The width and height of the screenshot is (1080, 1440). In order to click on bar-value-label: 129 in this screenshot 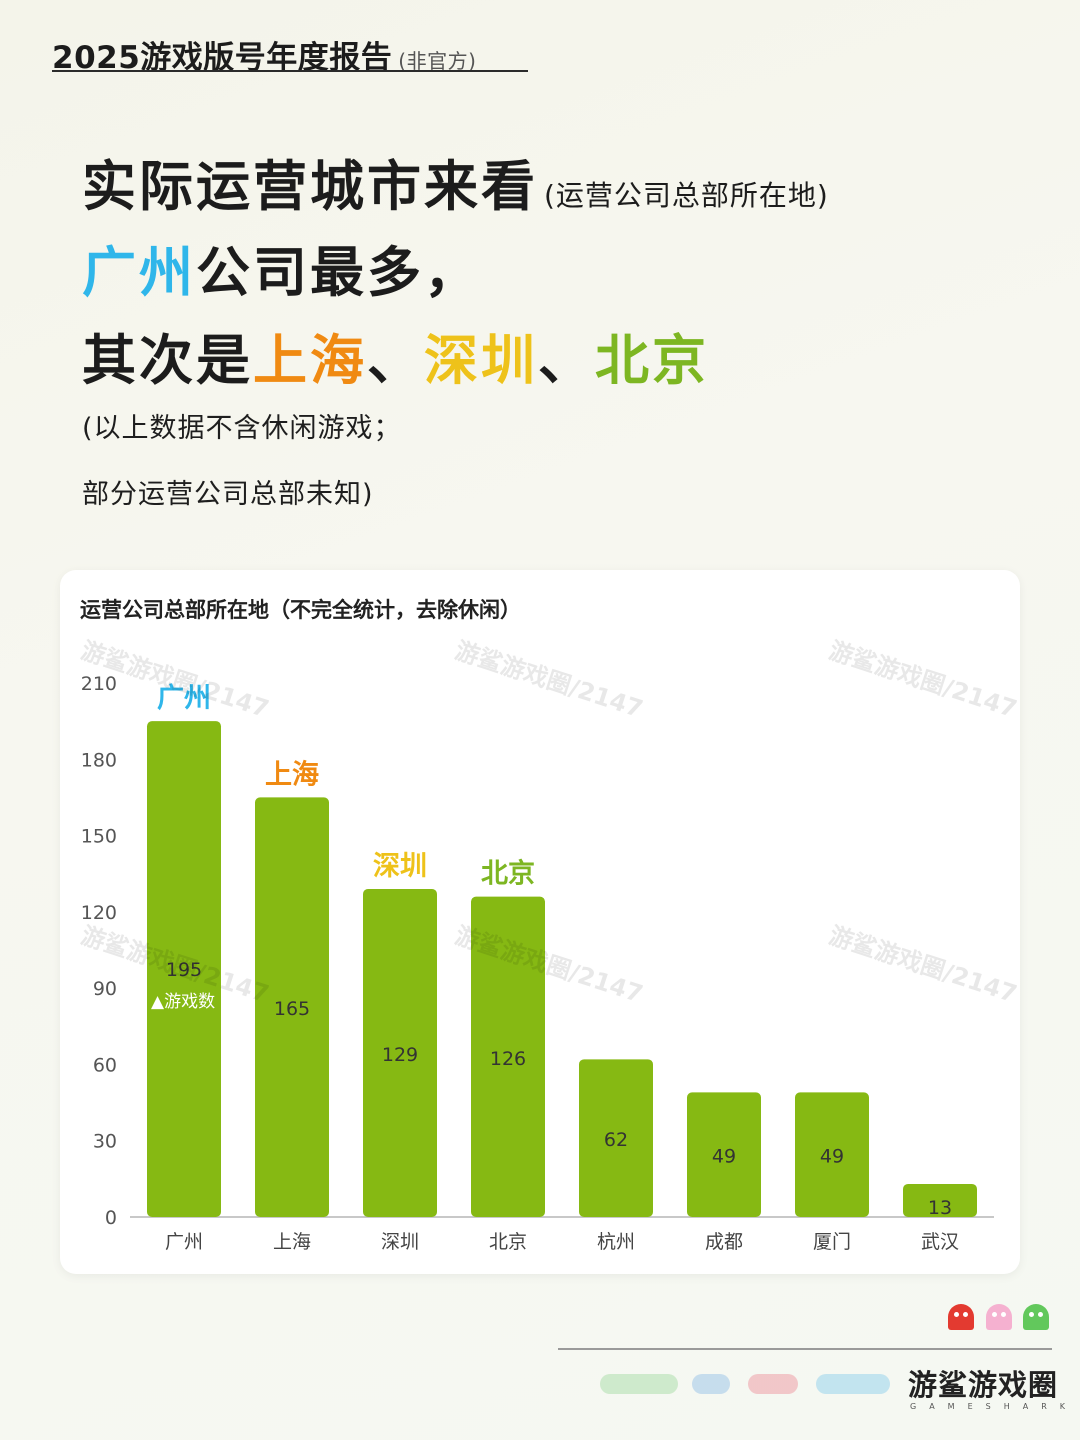, I will do `click(400, 1055)`.